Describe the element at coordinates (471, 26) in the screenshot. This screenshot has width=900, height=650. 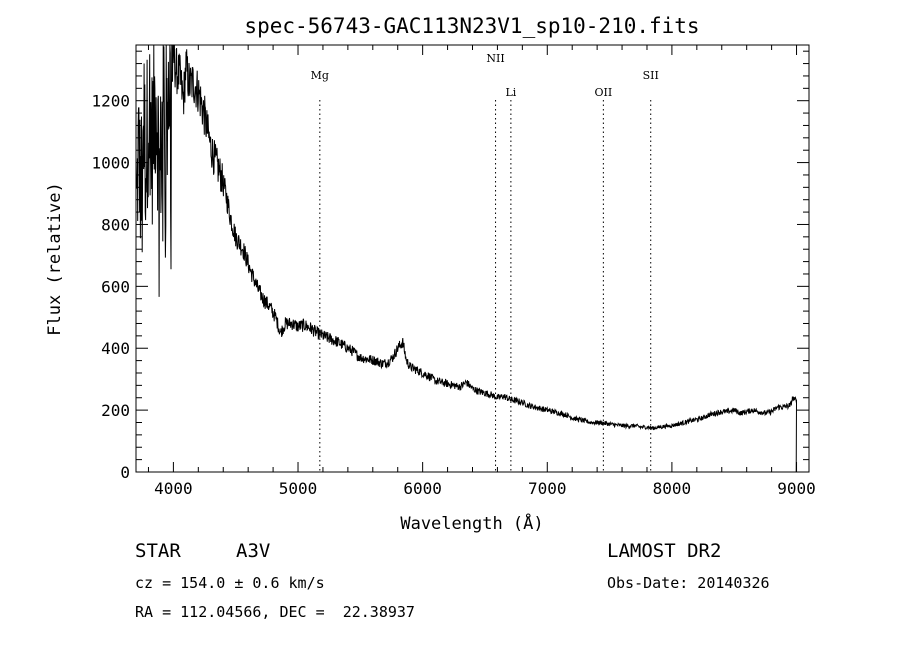
I see `chart-title: spec-56743-GAC113N23V1_sp10-210.fits` at that location.